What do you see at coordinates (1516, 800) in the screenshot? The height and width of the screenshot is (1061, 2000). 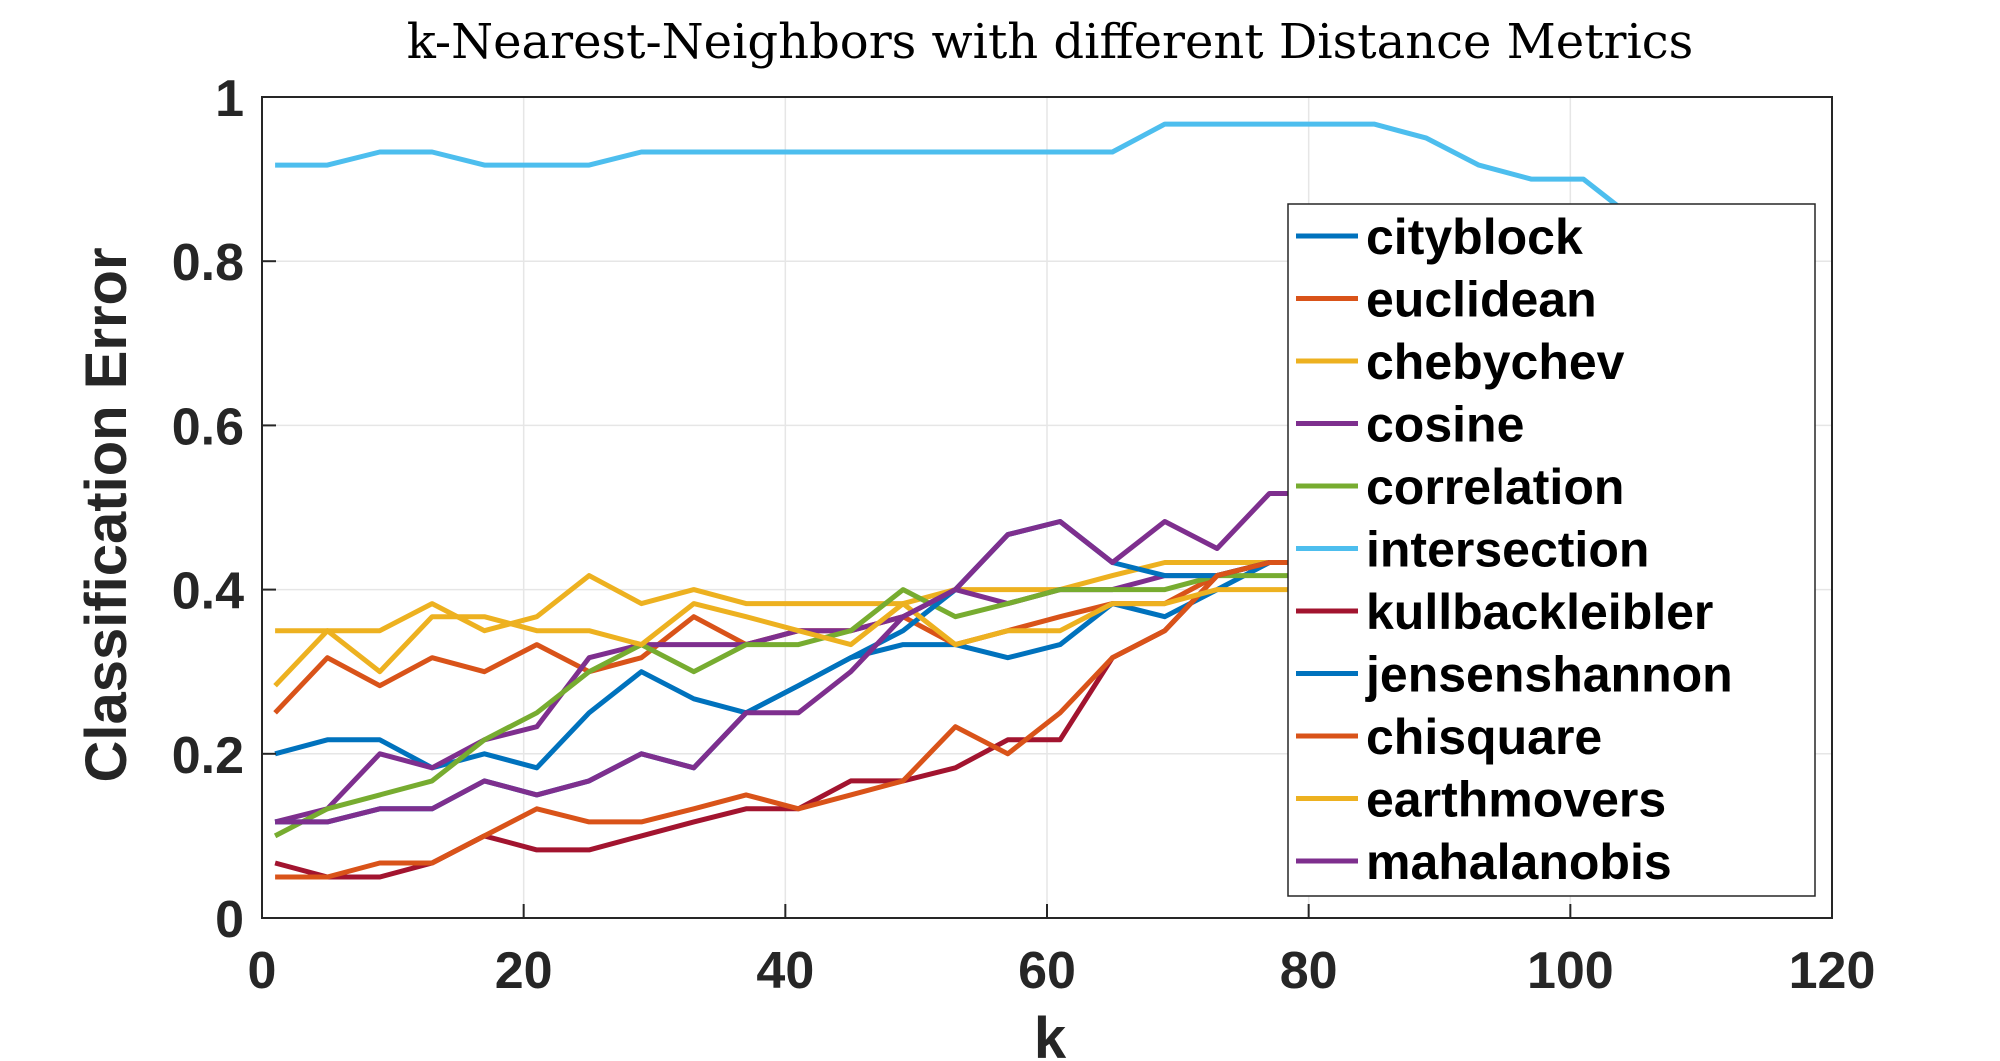 I see `legend-label-earthmovers: earthmovers` at bounding box center [1516, 800].